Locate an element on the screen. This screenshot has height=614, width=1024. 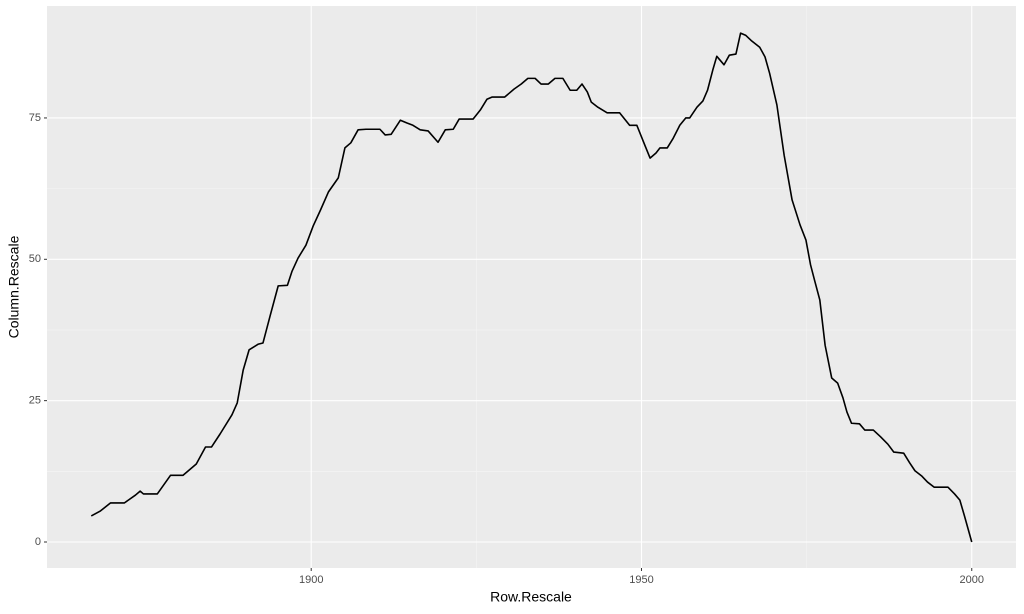
y-tick-label: 50 is located at coordinates (35, 259).